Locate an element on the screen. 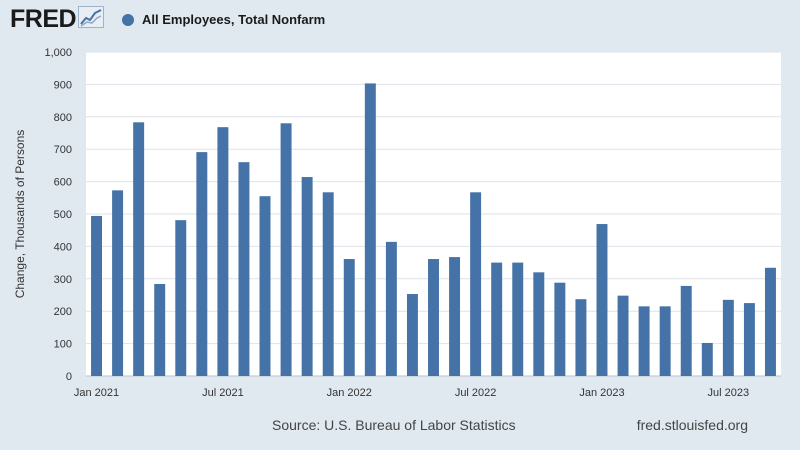 Image resolution: width=800 pixels, height=450 pixels. y-tick-label: 0 is located at coordinates (69, 377).